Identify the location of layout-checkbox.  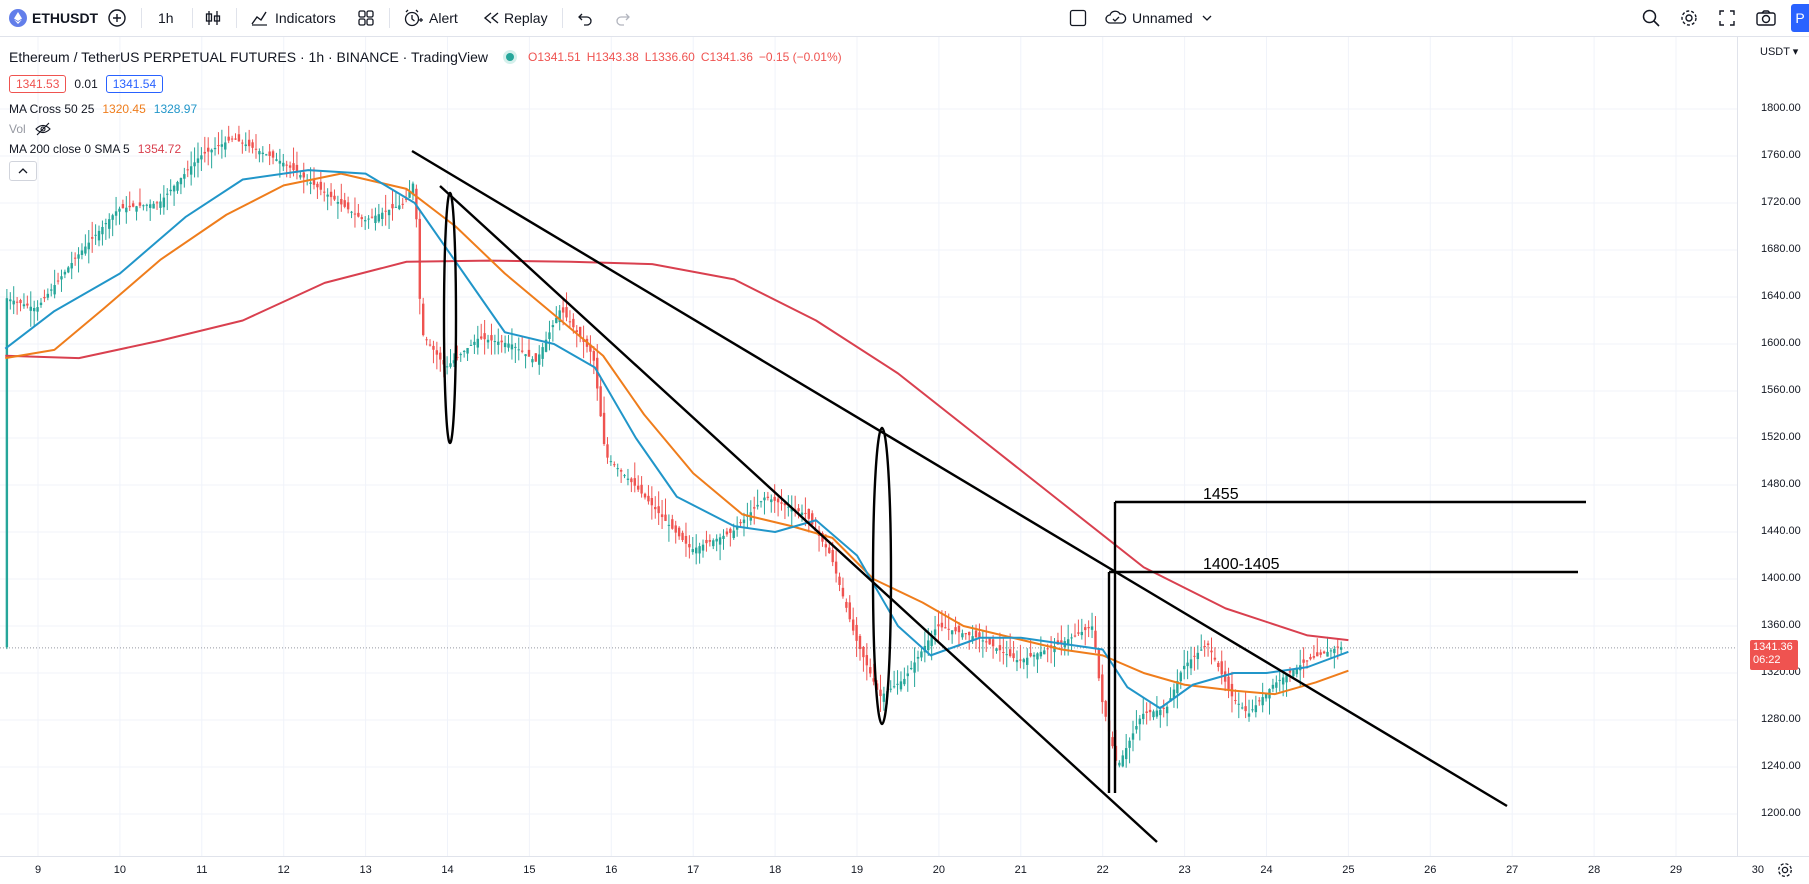
(1078, 18).